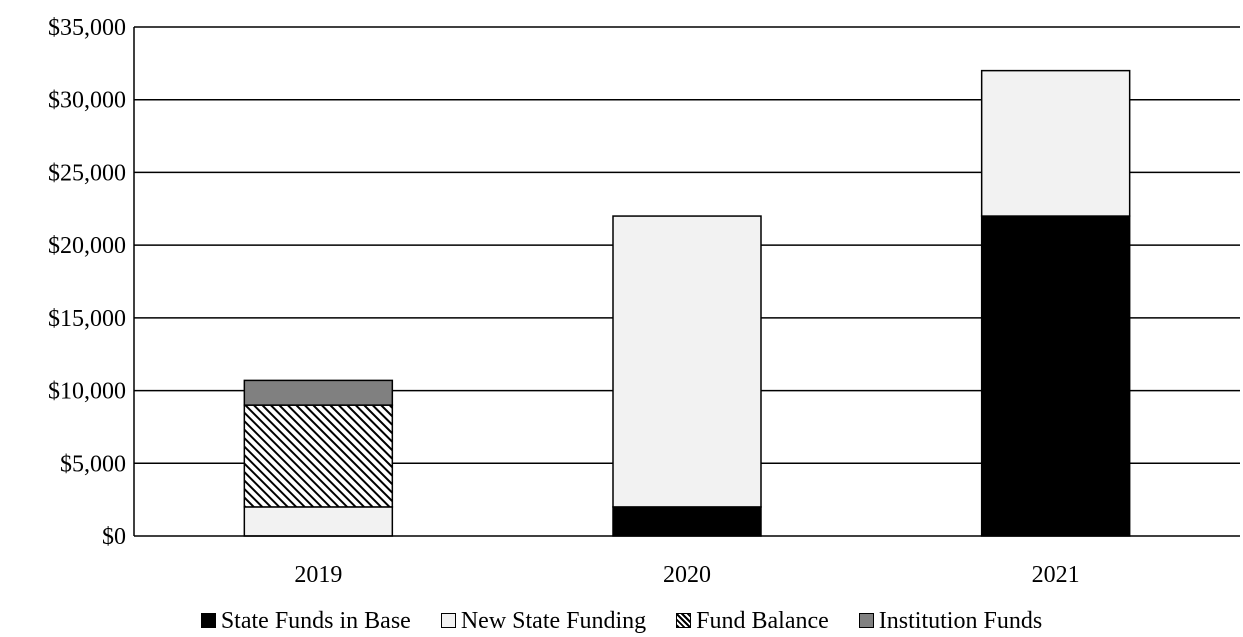  I want to click on bar-stack-2021, so click(1055, 303).